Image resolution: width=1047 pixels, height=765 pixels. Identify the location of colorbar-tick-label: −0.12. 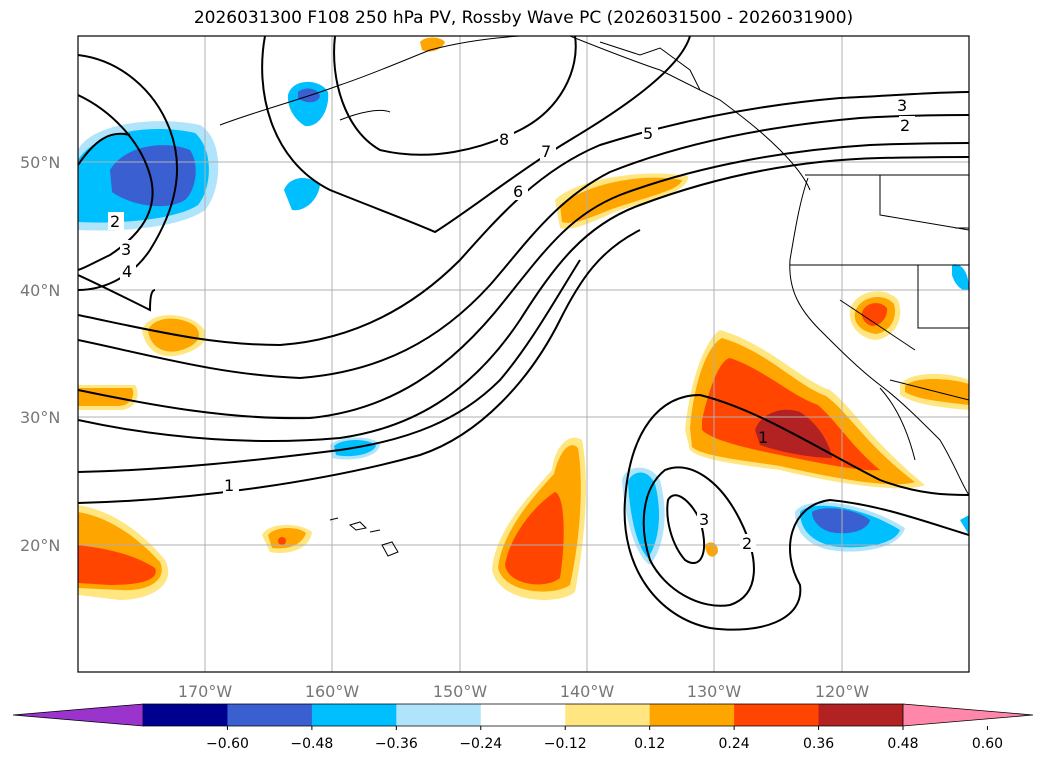
(565, 744).